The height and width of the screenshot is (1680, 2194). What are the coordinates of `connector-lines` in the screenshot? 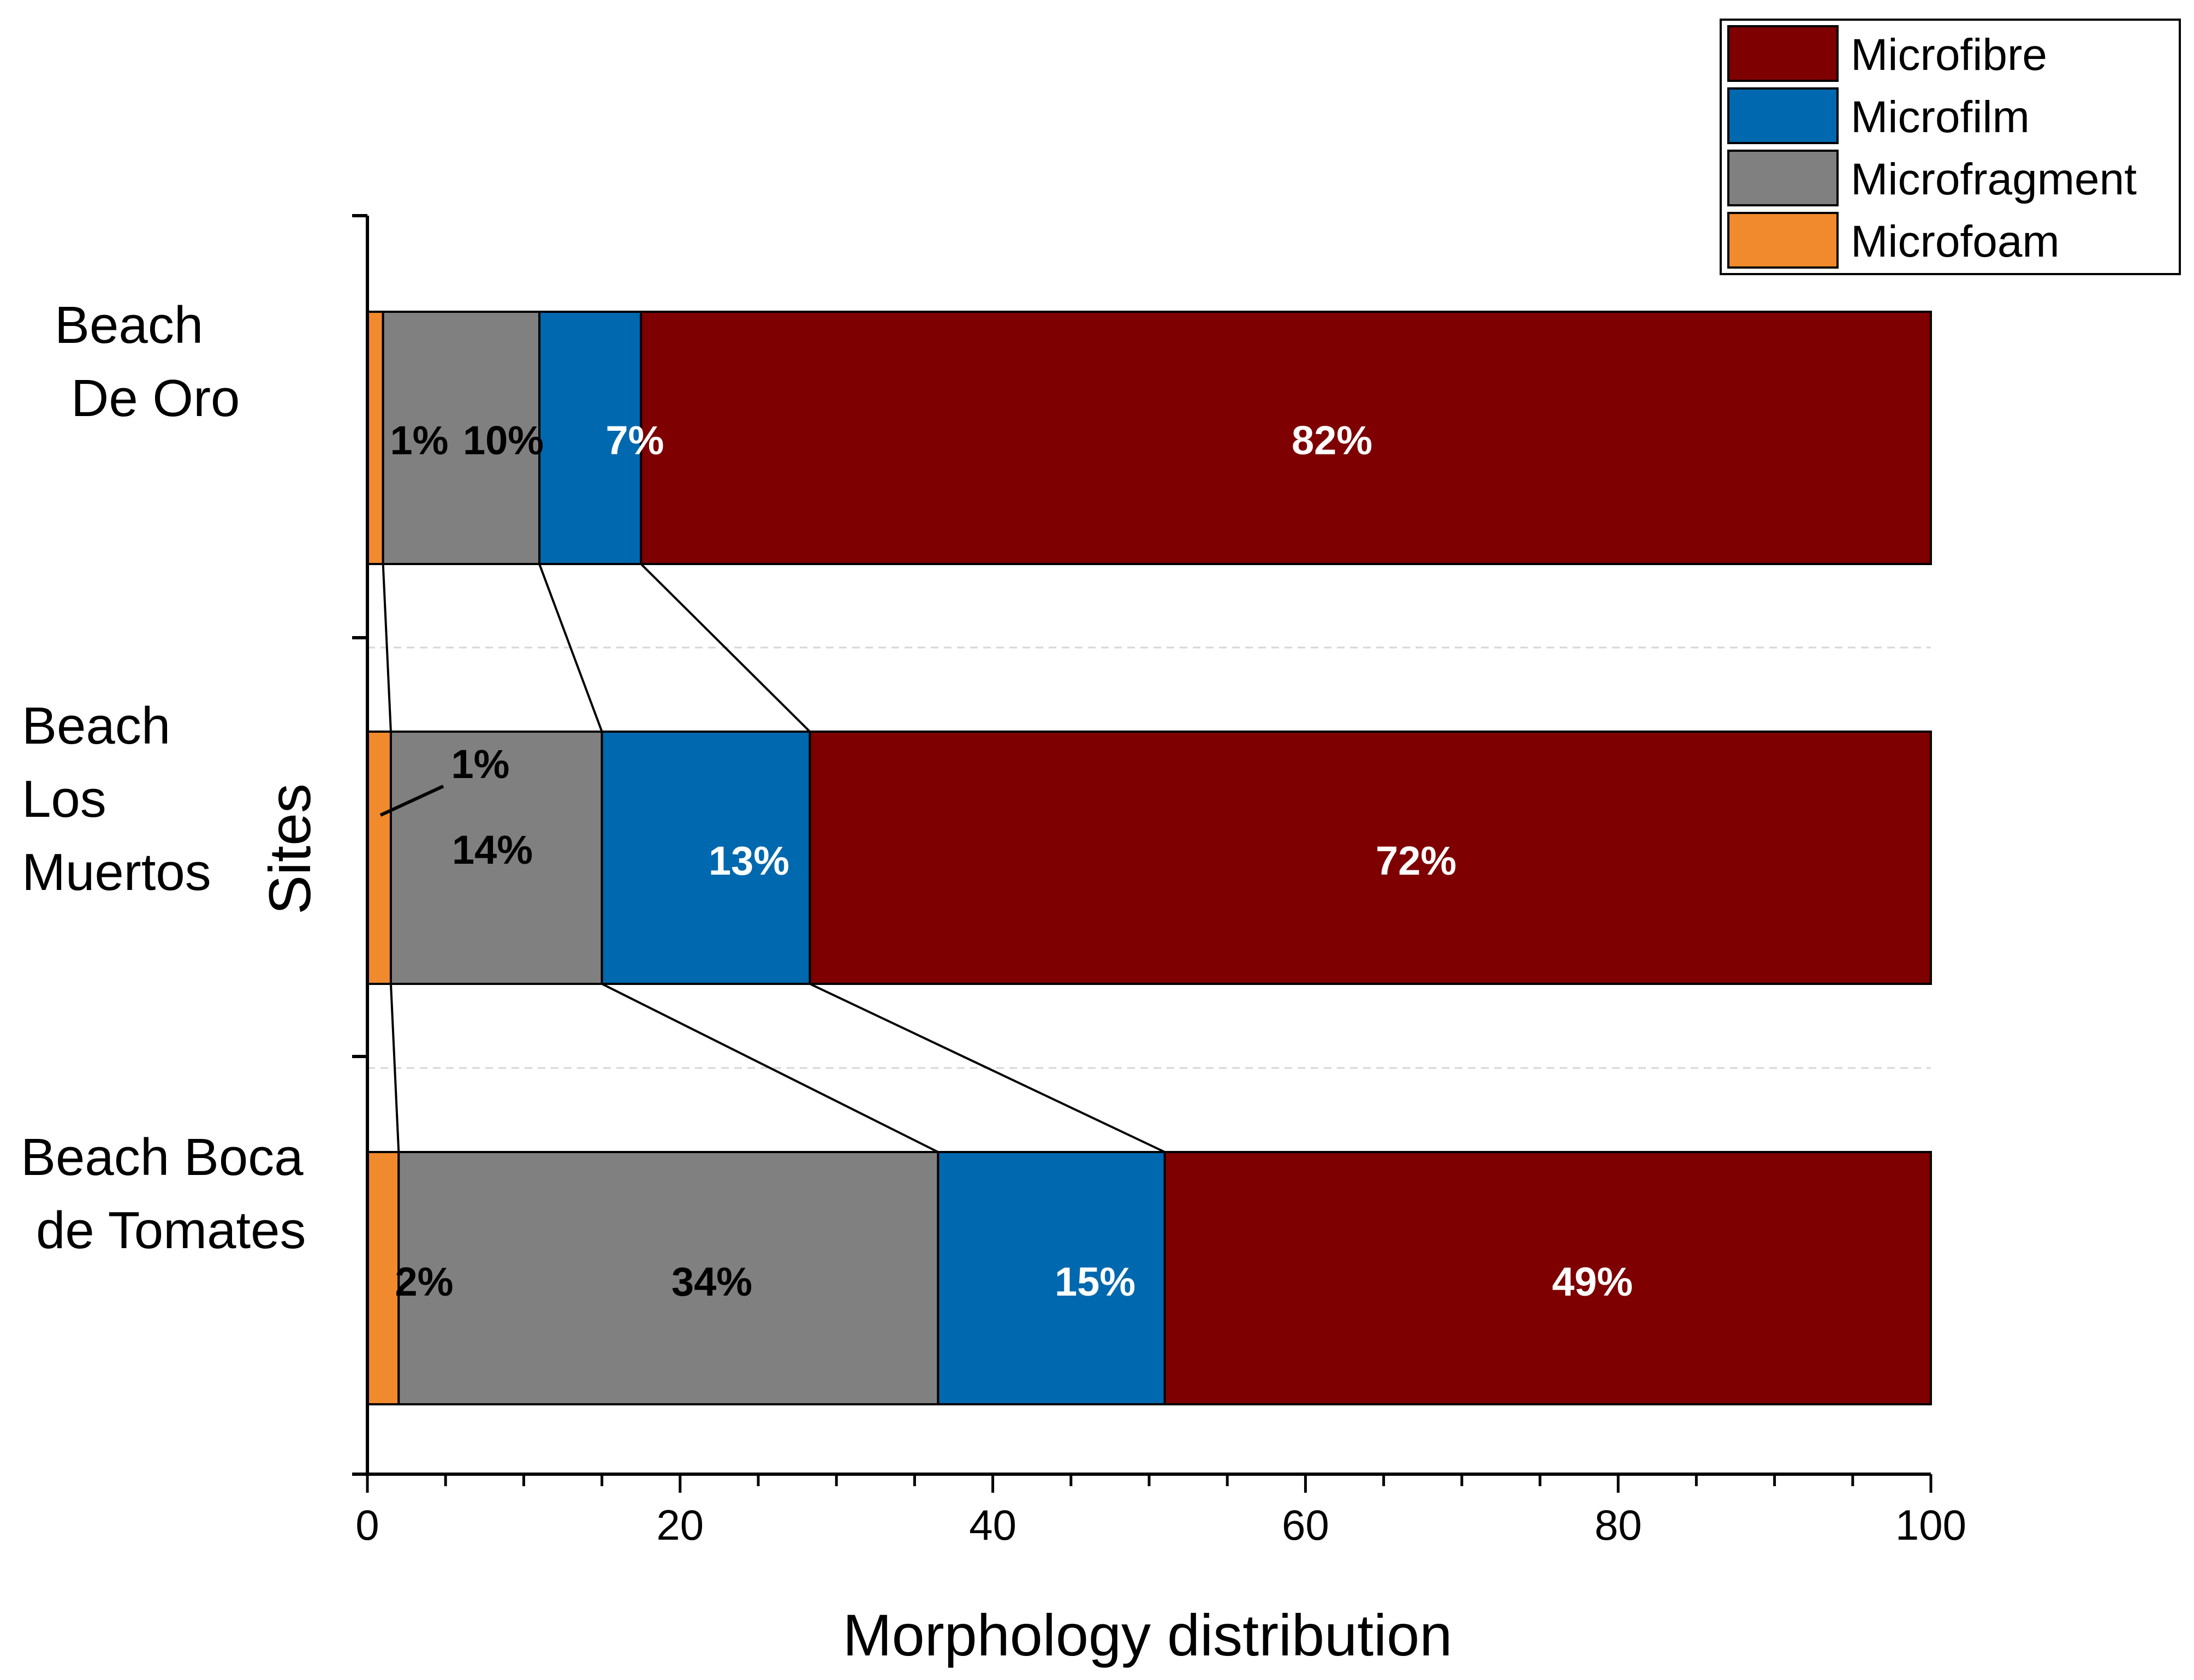 It's located at (774, 858).